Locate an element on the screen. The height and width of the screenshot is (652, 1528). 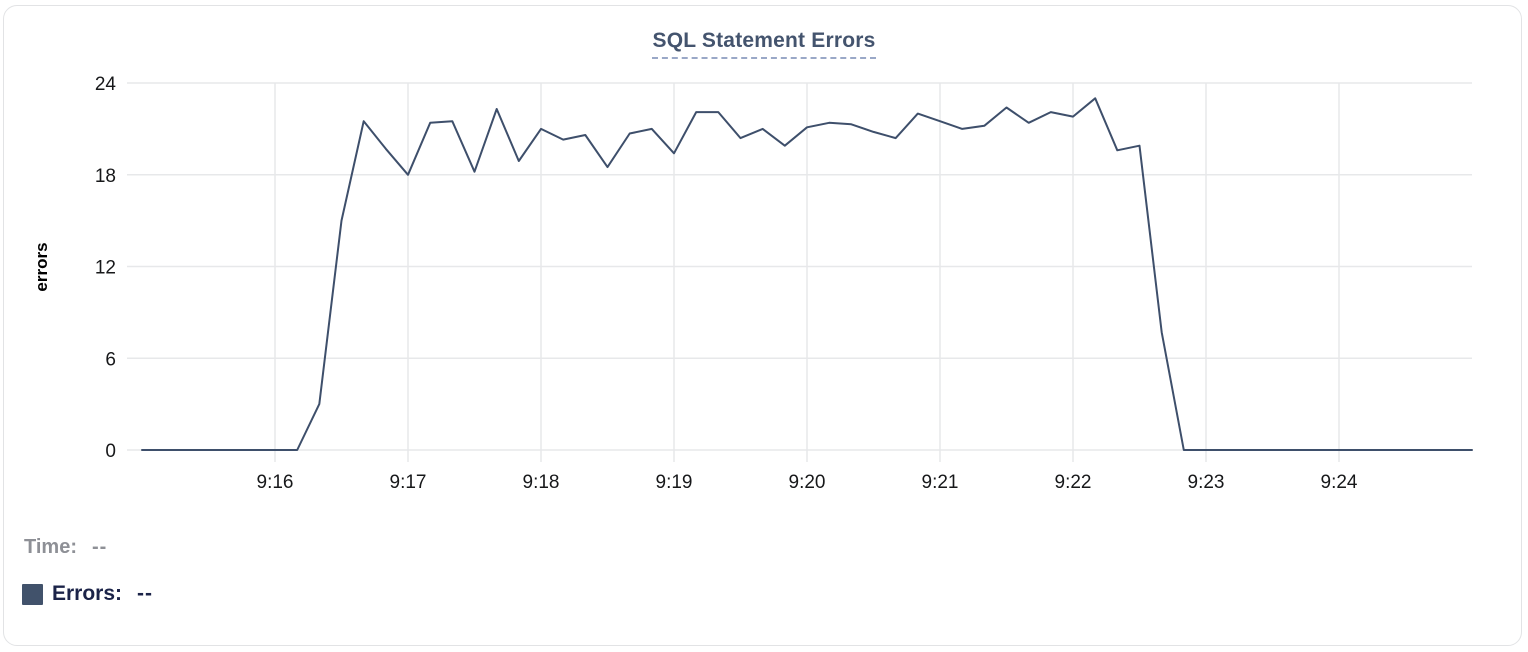
legend-item-errors: Errors: -- is located at coordinates (87, 594).